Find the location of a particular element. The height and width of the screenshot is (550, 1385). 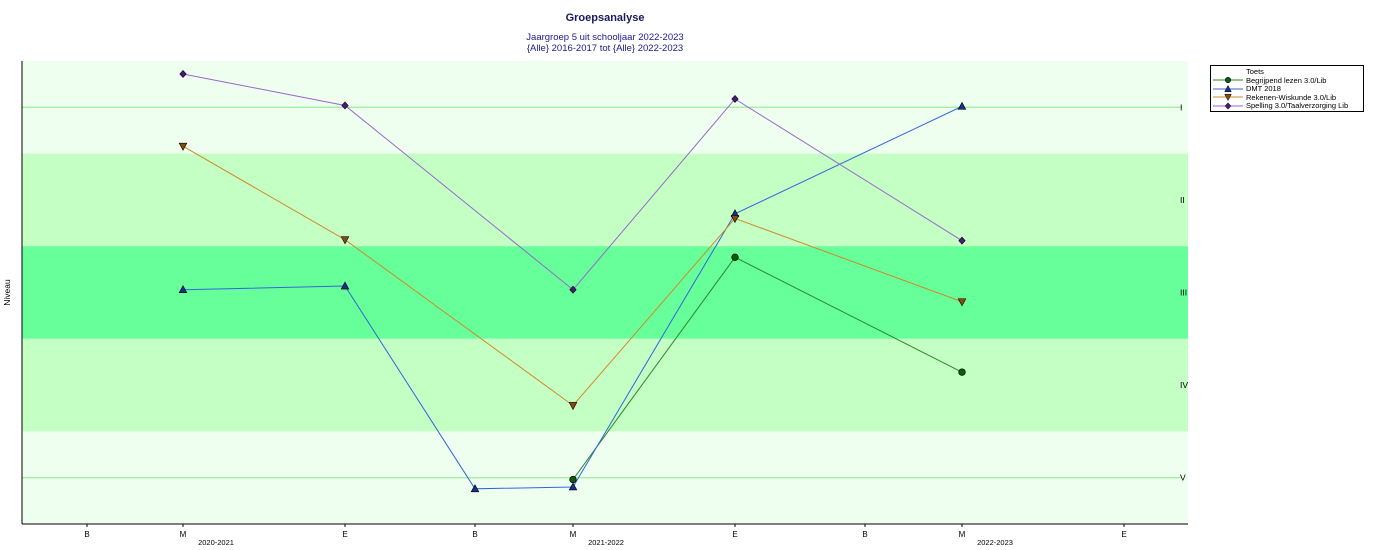

chart-title: Groepsanalyse is located at coordinates (605, 18).